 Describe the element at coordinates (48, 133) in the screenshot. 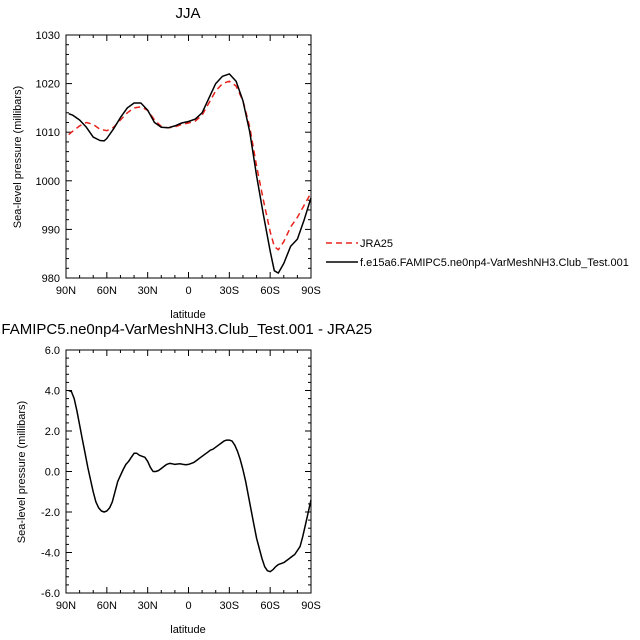

I see `y-tick-label: 1010` at that location.